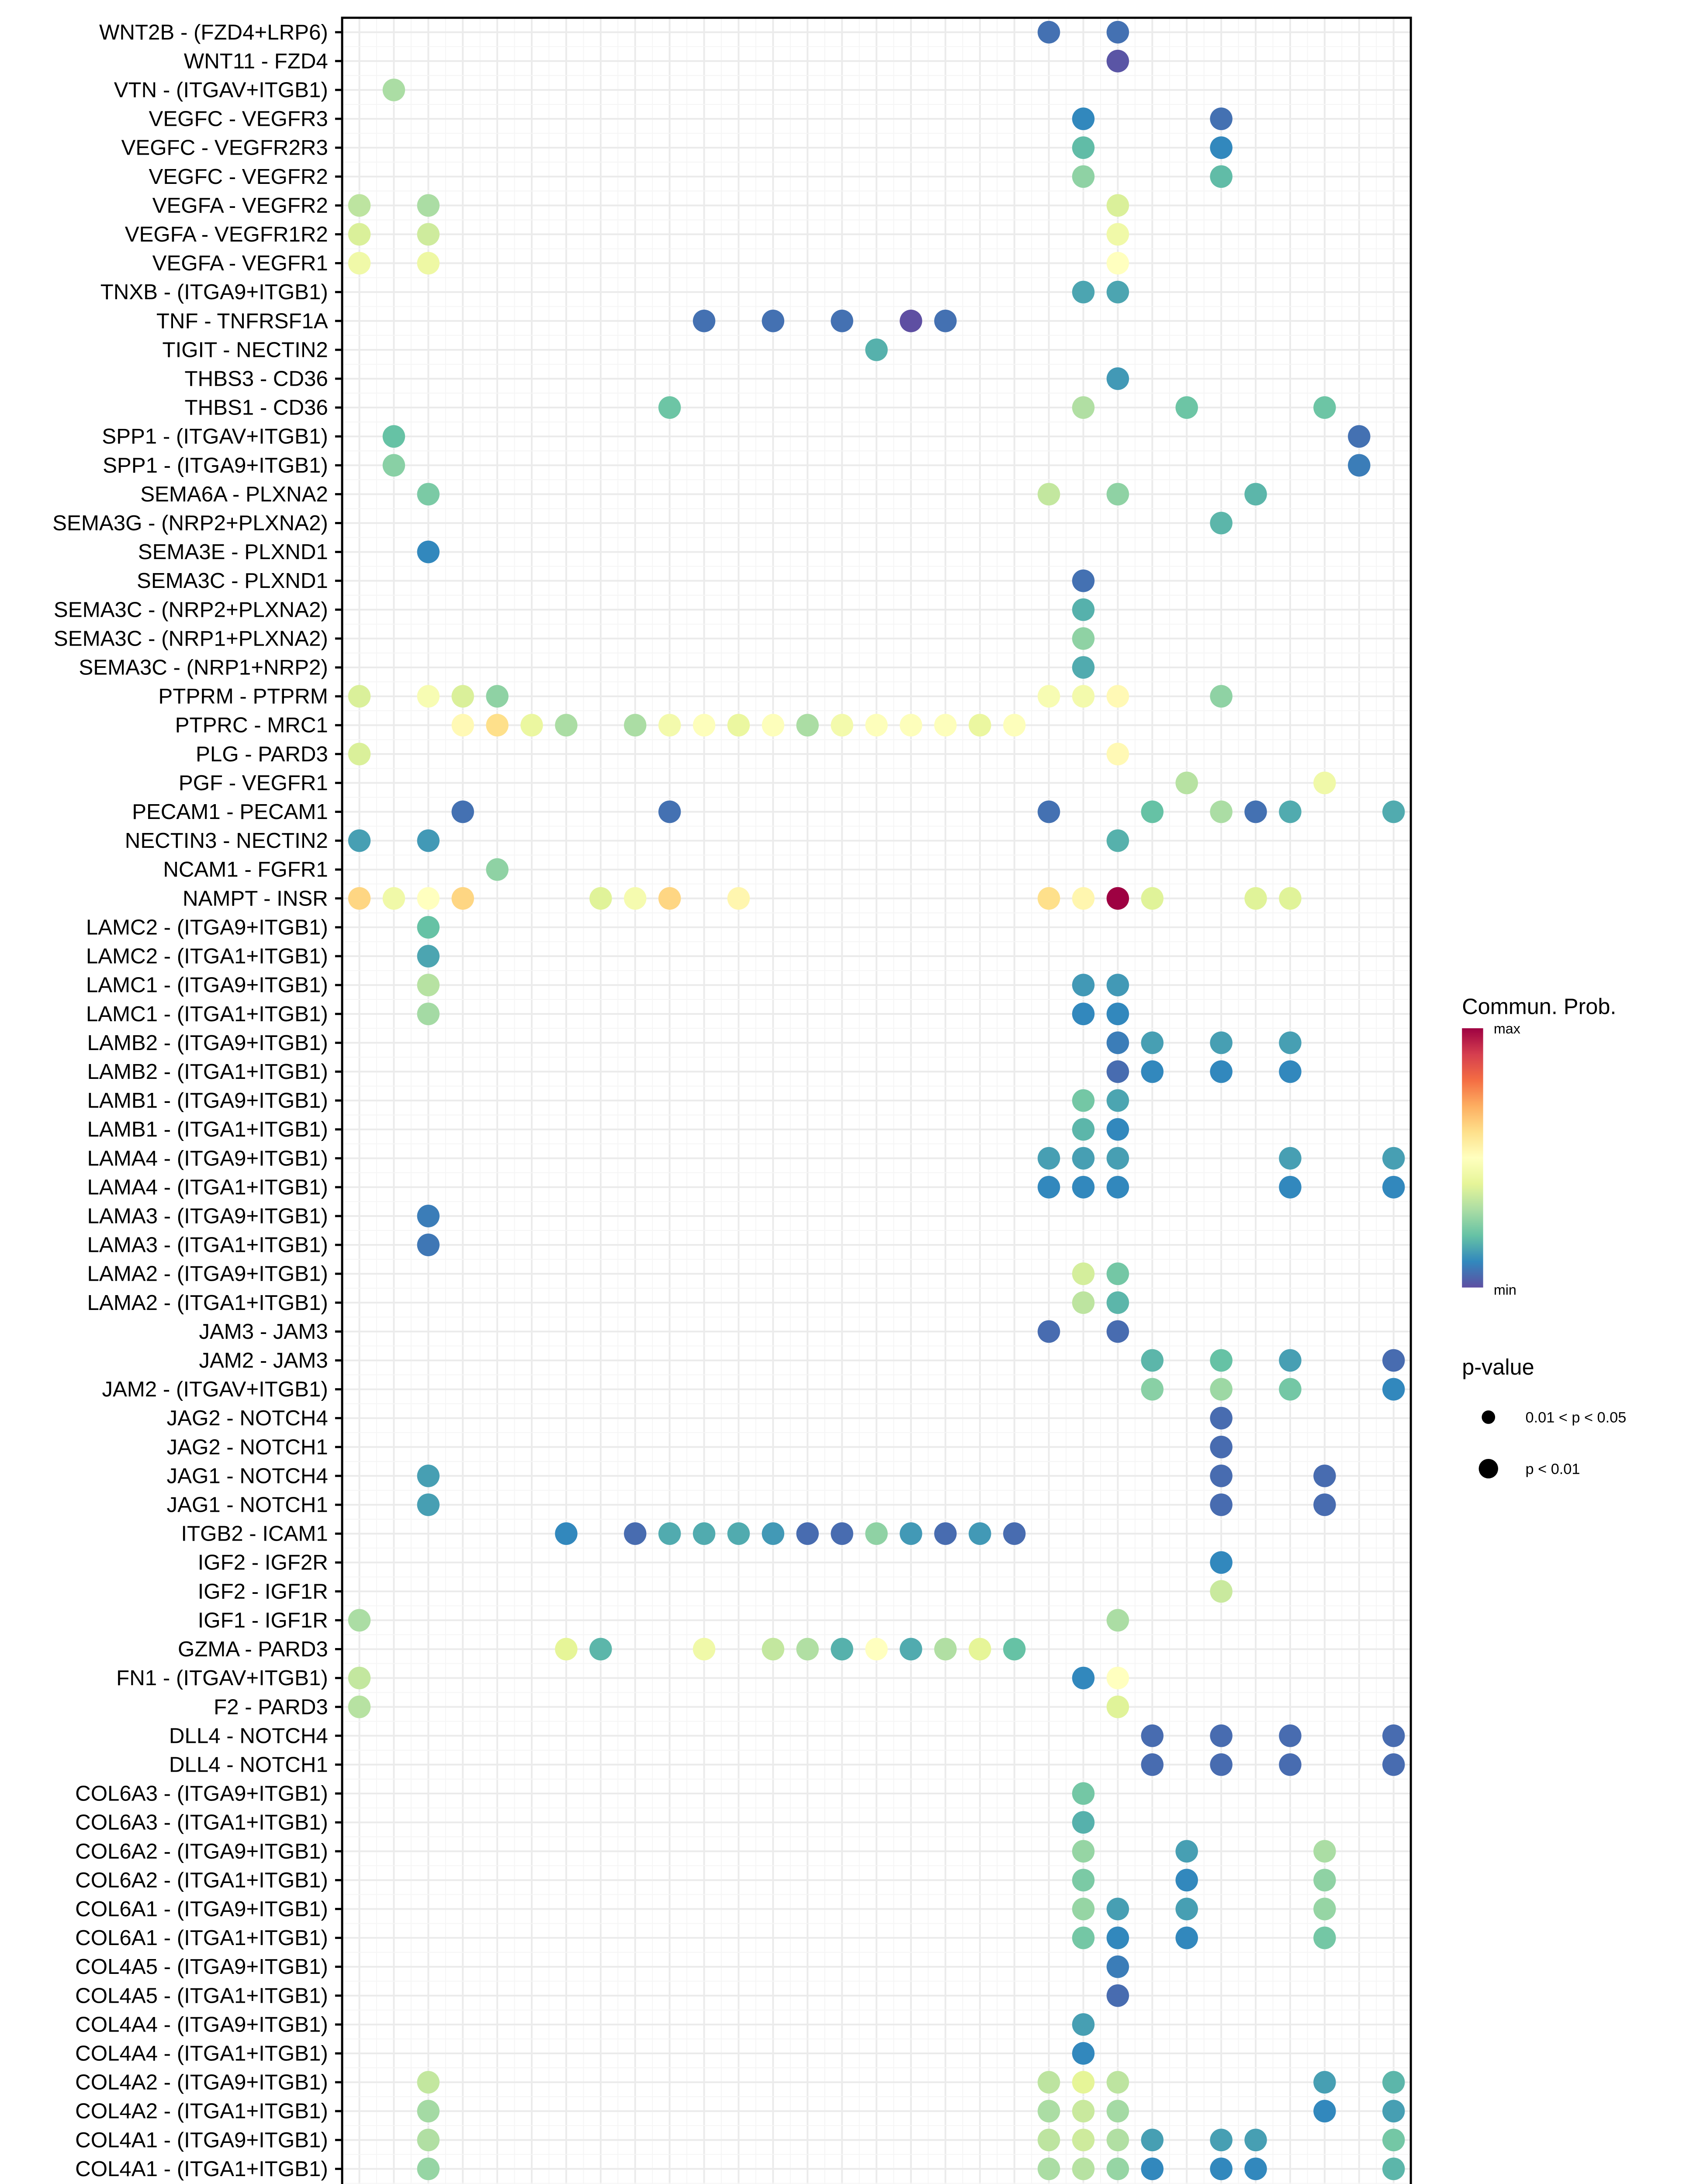  I want to click on y-tick-label: TNXB - (ITGA9+ITGB1), so click(214, 292).